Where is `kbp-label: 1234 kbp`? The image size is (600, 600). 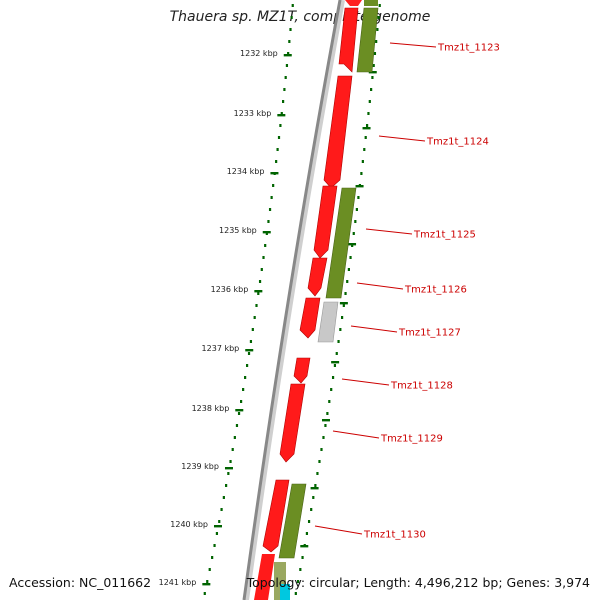
kbp-label: 1234 kbp is located at coordinates (246, 171).